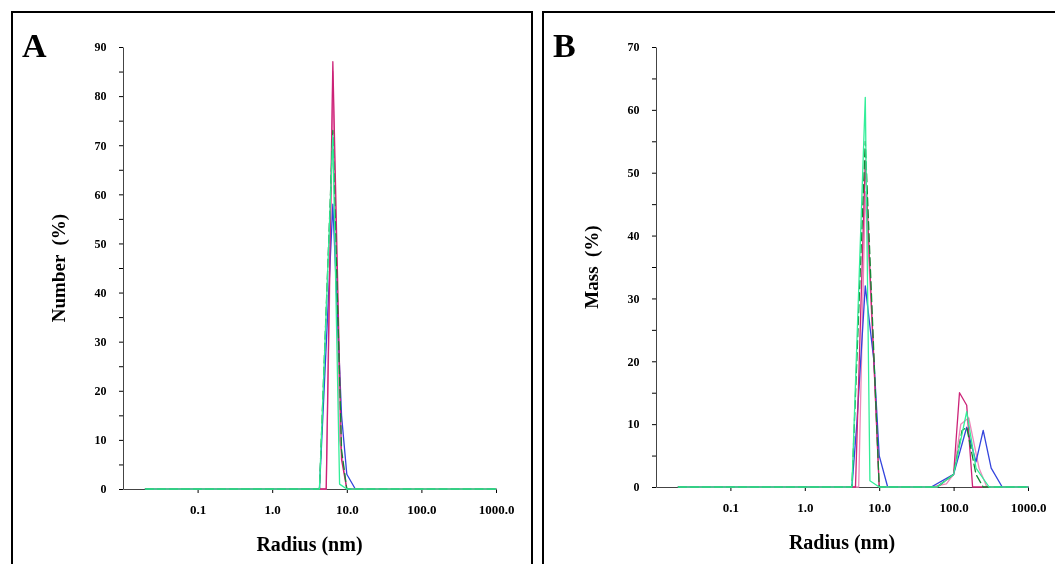 This screenshot has height=564, width=1055. I want to click on y-tick-label: 80, so click(100, 96).